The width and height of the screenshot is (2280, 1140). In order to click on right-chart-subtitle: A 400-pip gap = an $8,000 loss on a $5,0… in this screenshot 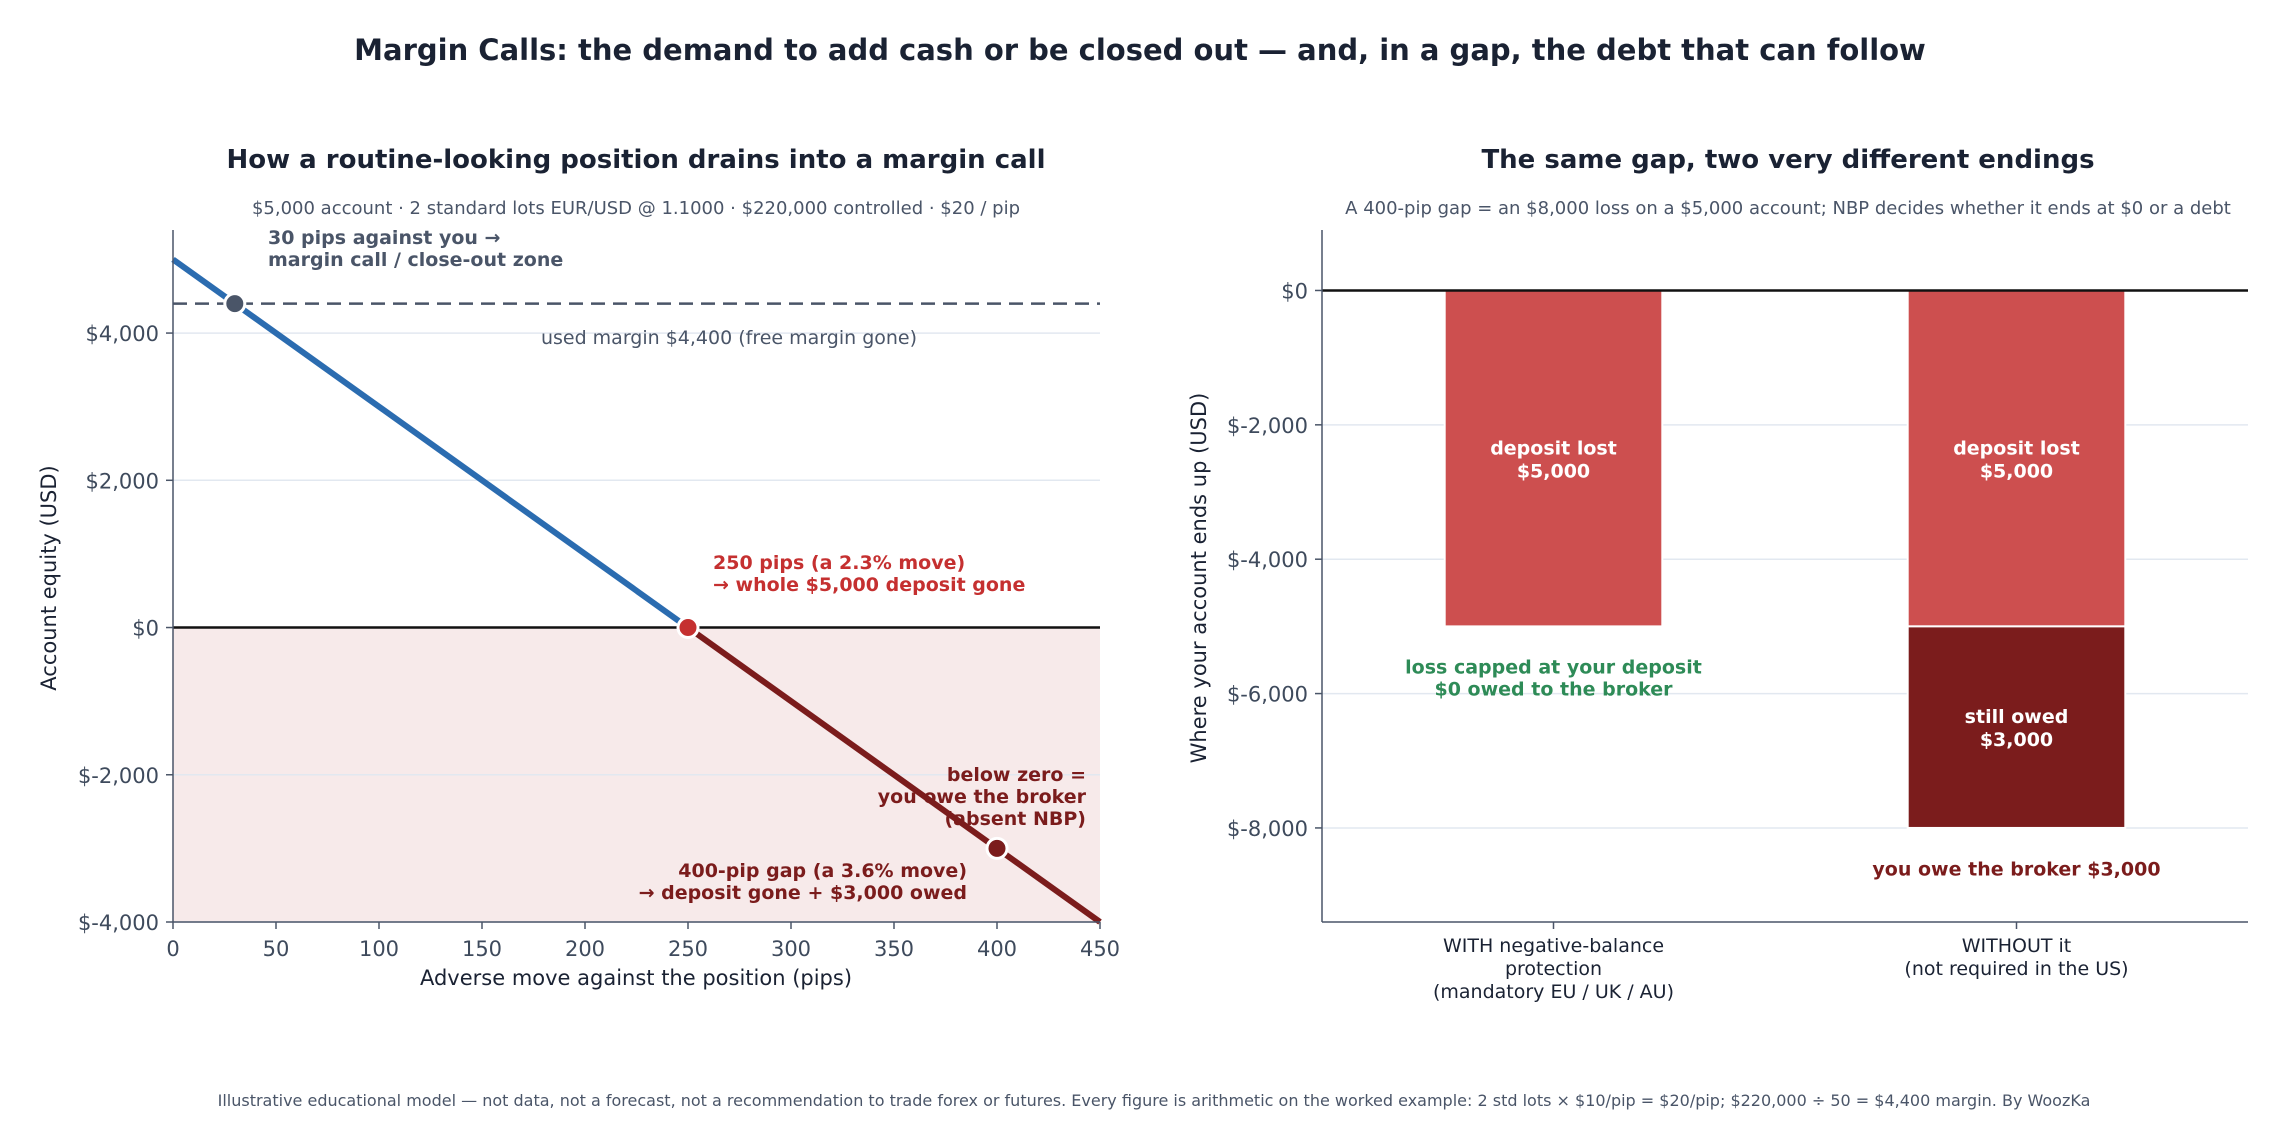, I will do `click(1788, 208)`.